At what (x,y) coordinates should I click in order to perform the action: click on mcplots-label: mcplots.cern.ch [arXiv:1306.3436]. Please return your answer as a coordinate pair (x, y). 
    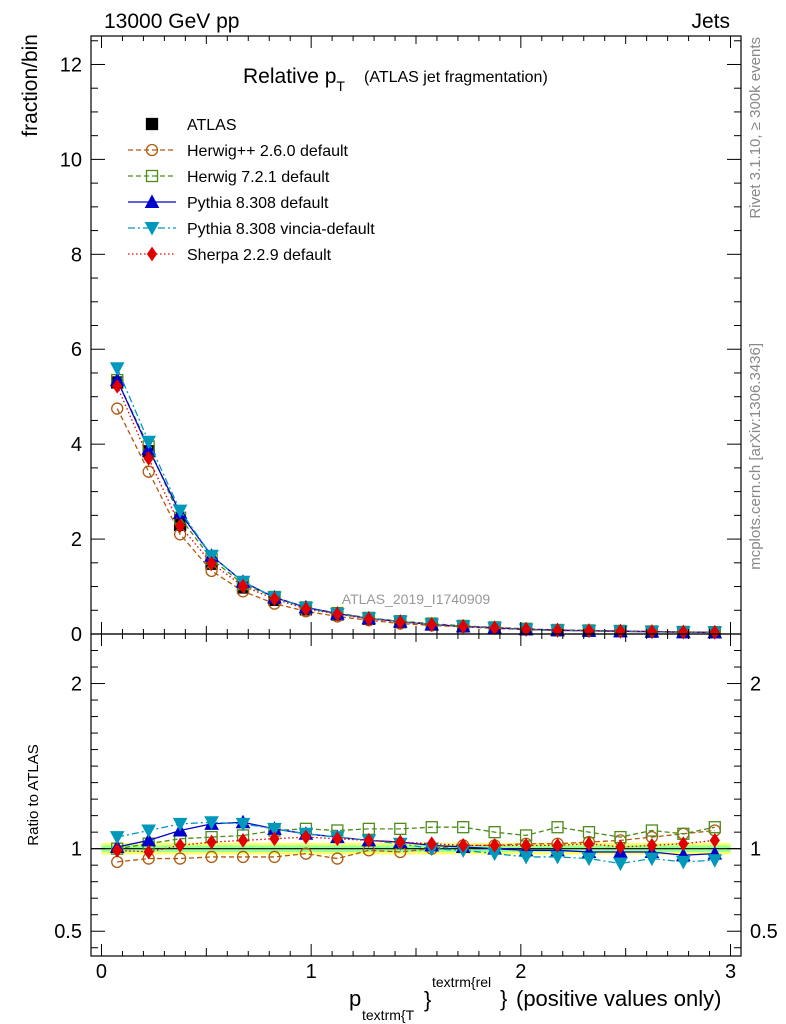
    Looking at the image, I should click on (755, 456).